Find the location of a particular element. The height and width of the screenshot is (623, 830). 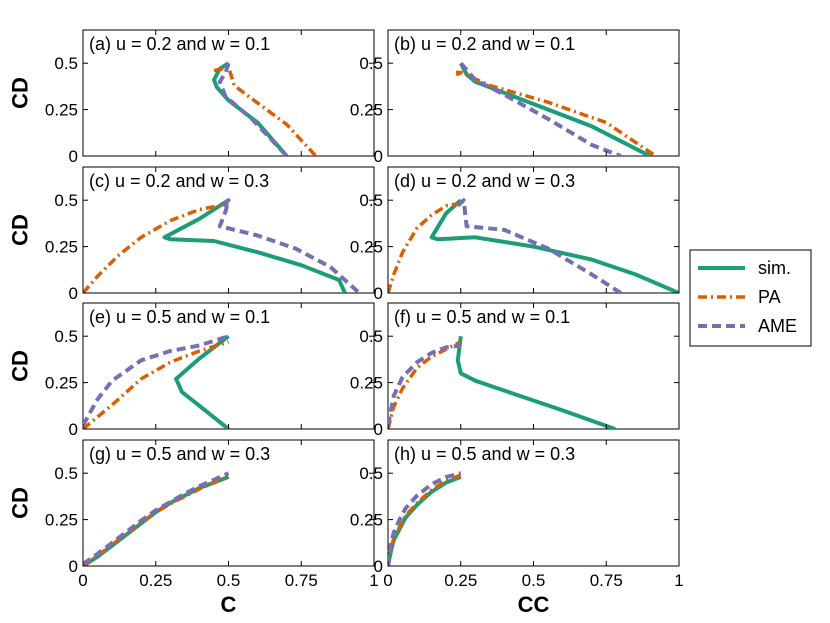

subplot-d: 0 0.25 0.5 (d) u = 0.2 and w = 0.3 is located at coordinates (515, 234).